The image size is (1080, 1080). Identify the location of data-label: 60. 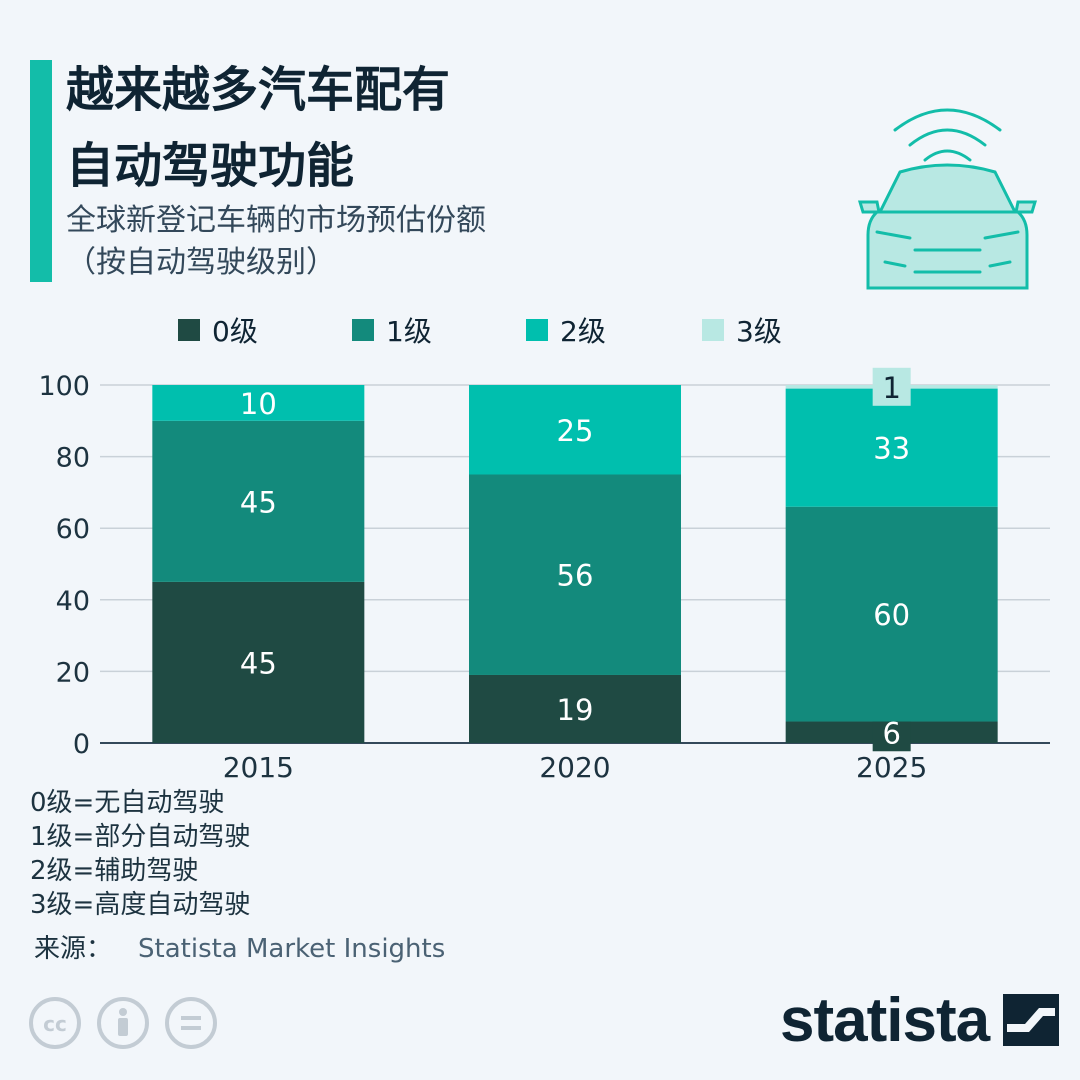
(891, 615).